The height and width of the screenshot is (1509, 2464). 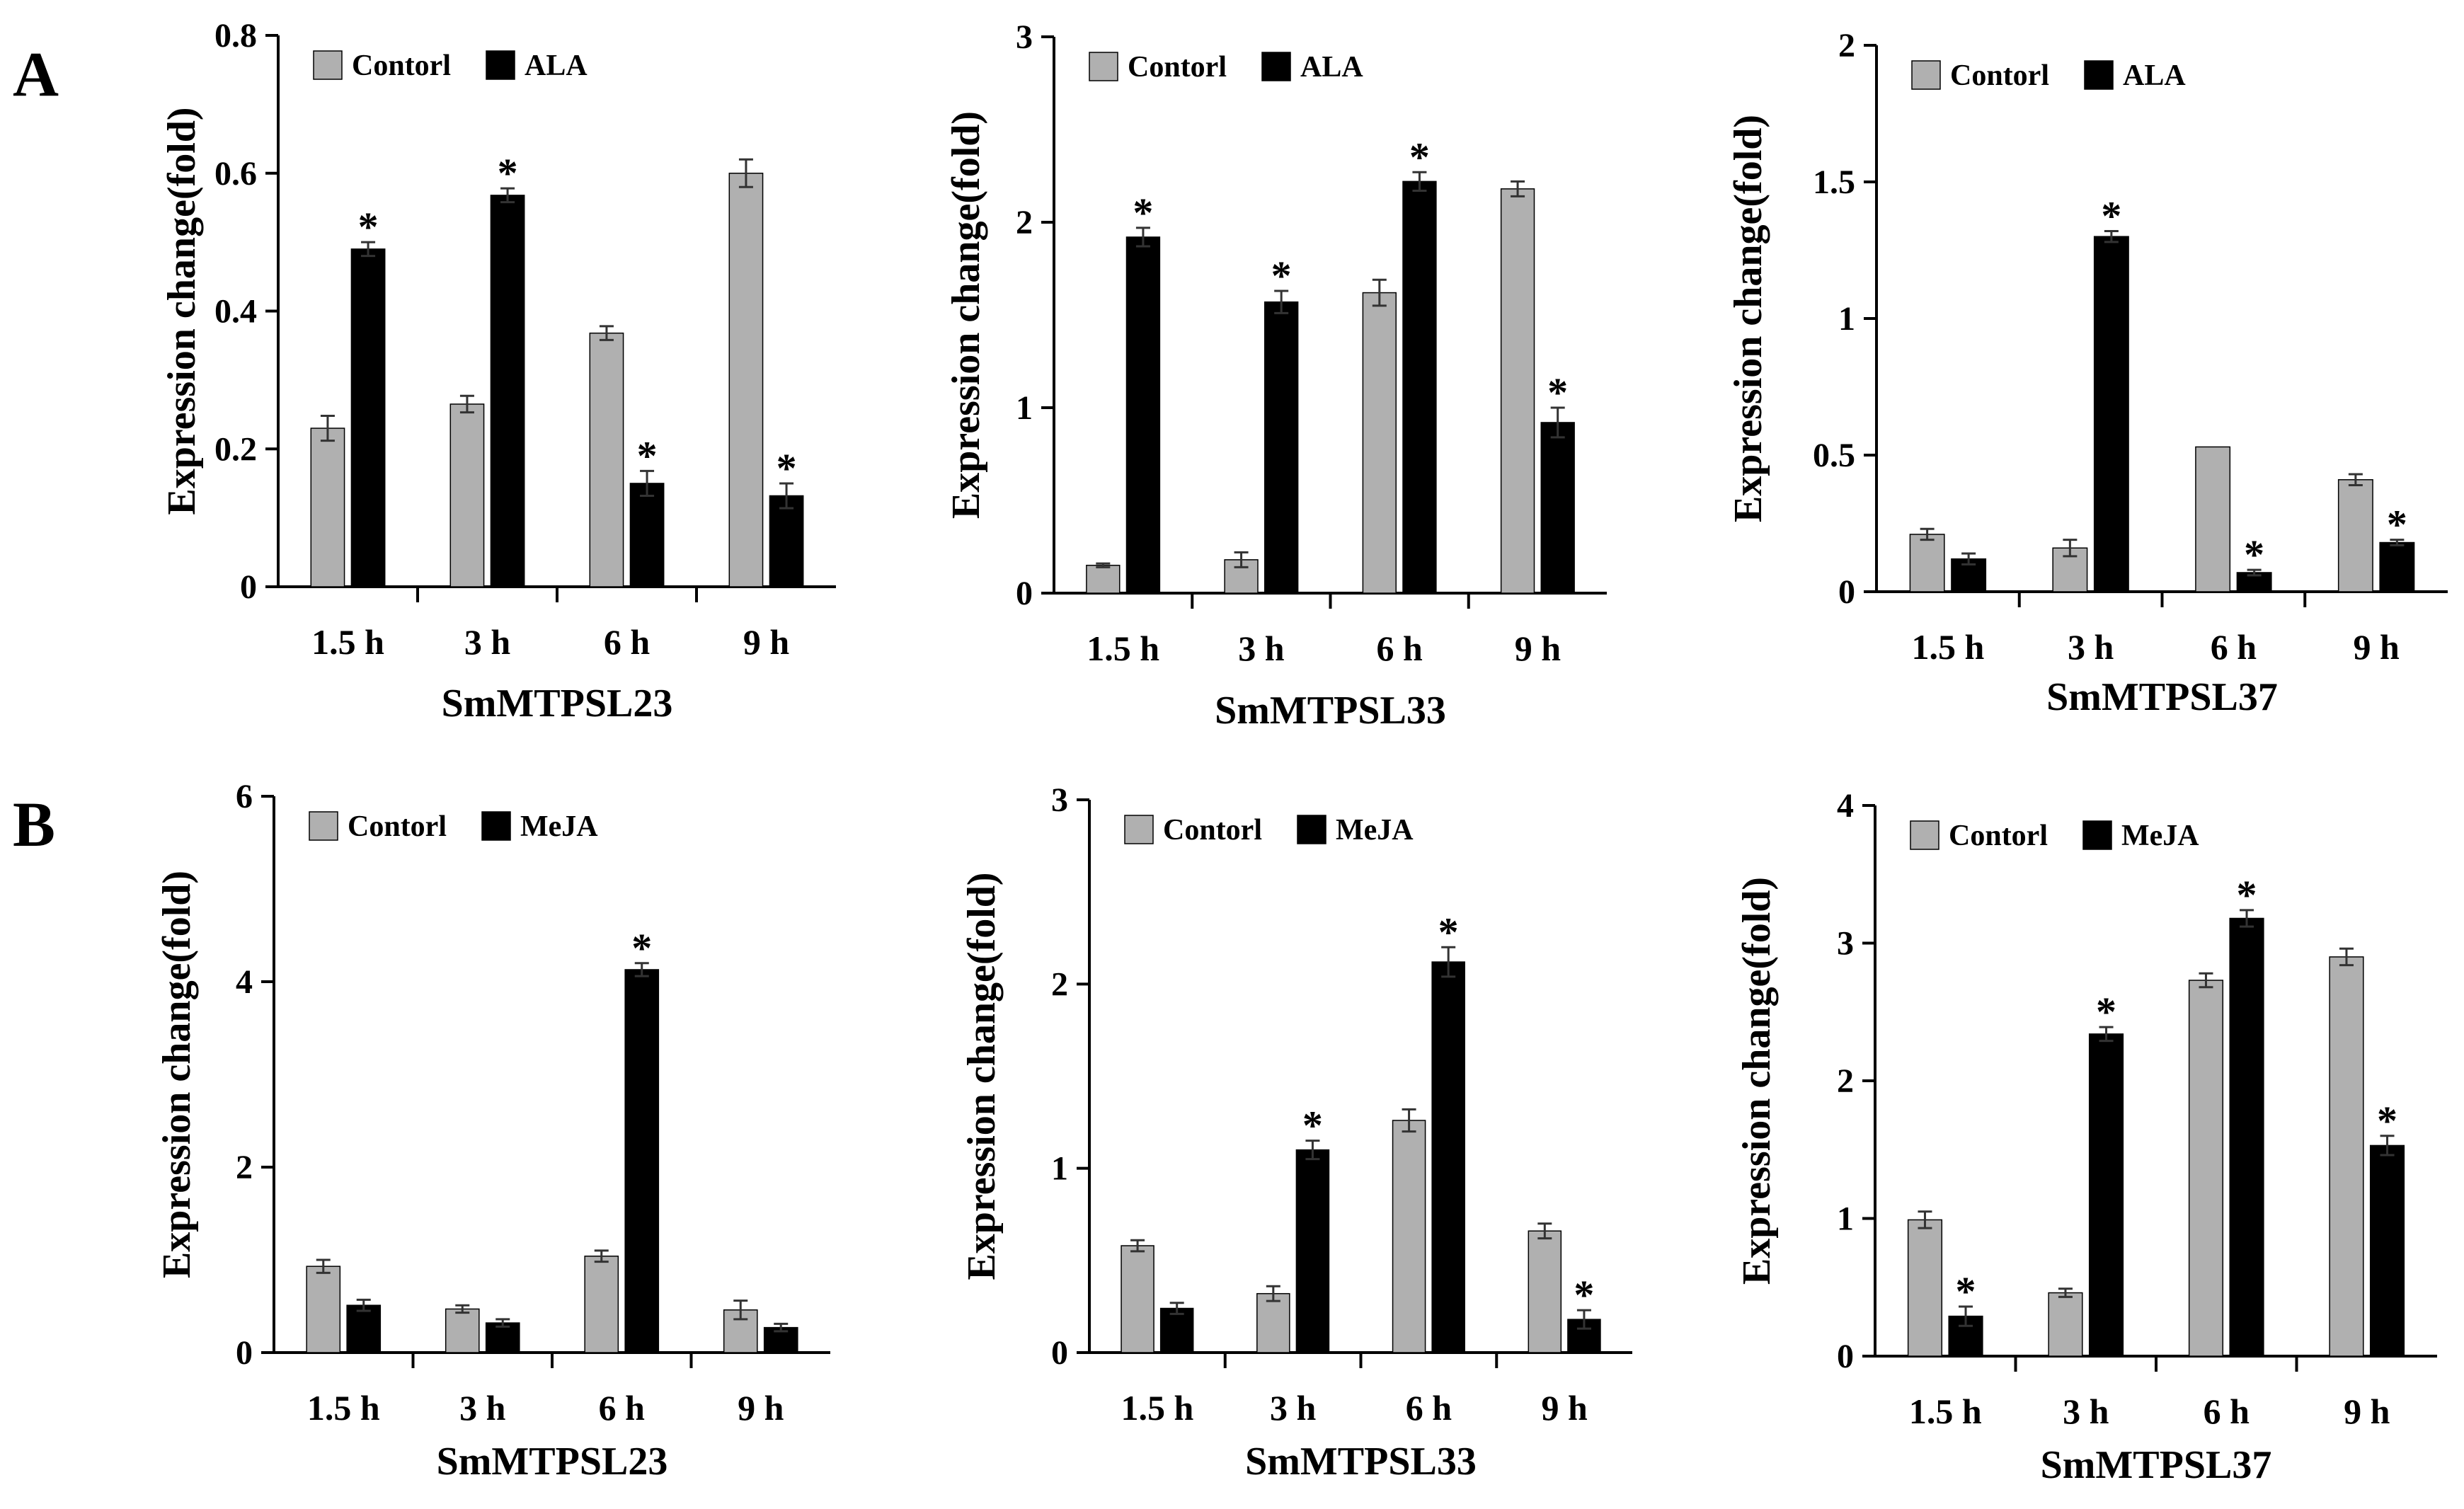 I want to click on y-tick-label: 4, so click(x=244, y=982).